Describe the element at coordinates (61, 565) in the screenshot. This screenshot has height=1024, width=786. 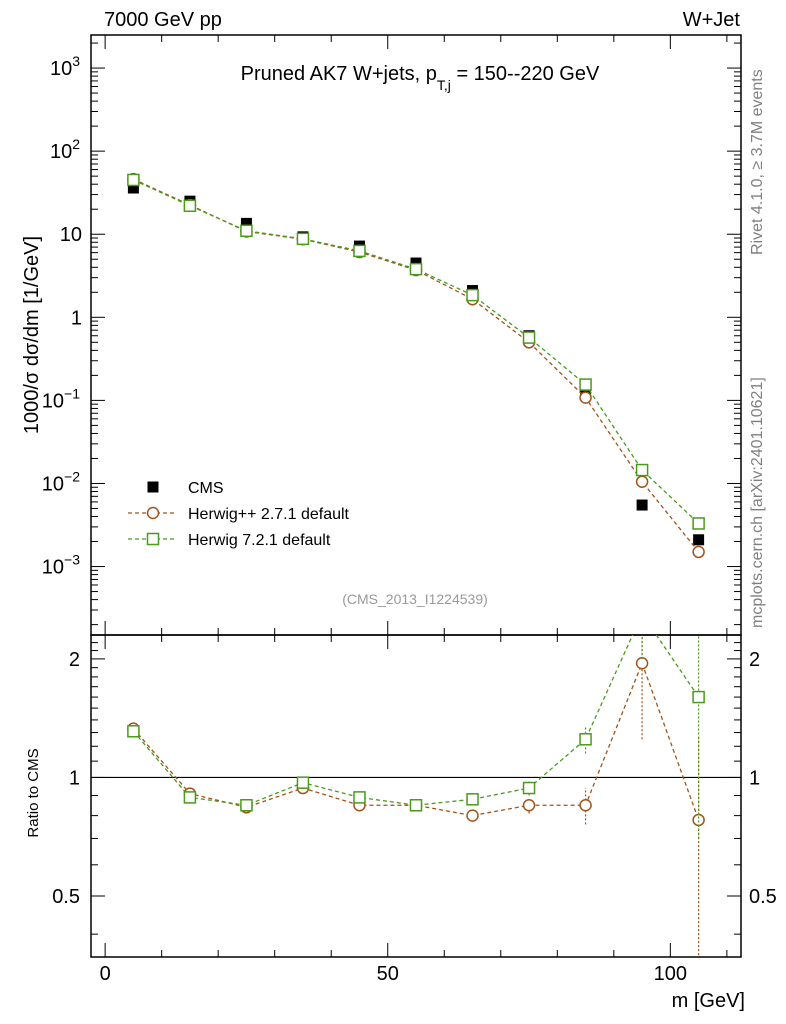
I see `y-tick-label: 10⁻³` at that location.